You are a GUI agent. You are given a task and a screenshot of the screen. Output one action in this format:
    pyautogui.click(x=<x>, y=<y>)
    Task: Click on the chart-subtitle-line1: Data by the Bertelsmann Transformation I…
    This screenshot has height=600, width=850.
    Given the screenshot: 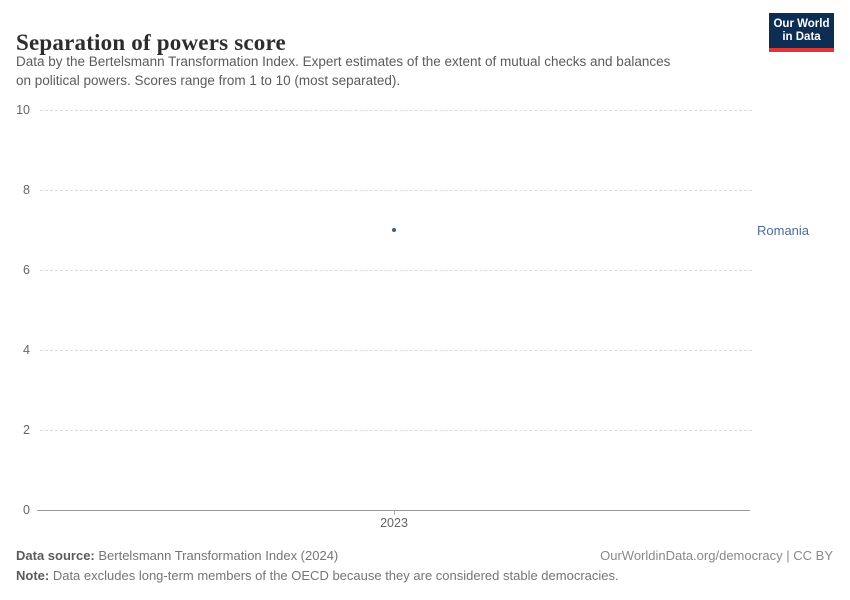 What is the action you would take?
    pyautogui.click(x=343, y=61)
    